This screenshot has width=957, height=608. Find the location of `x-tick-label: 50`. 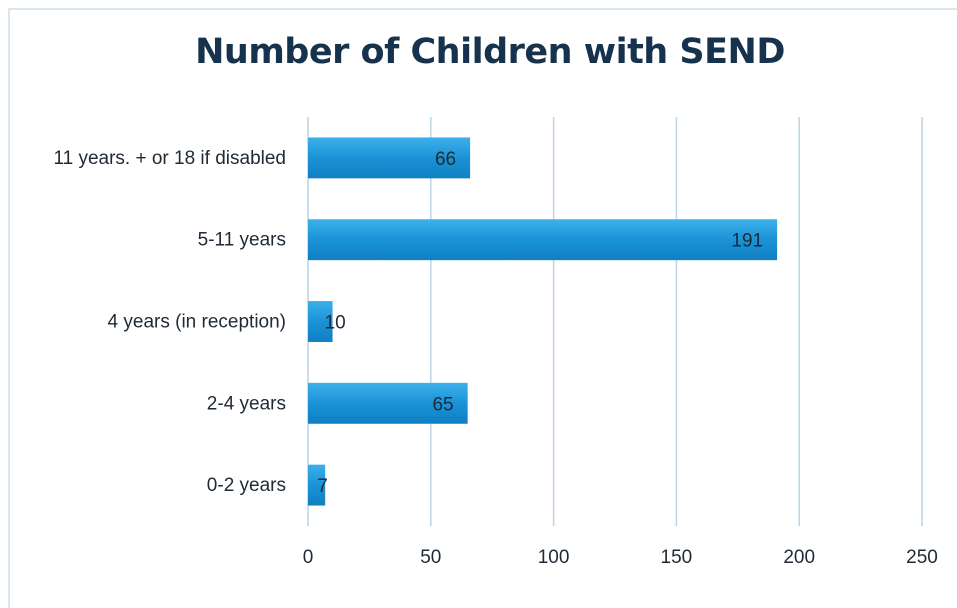

x-tick-label: 50 is located at coordinates (430, 557).